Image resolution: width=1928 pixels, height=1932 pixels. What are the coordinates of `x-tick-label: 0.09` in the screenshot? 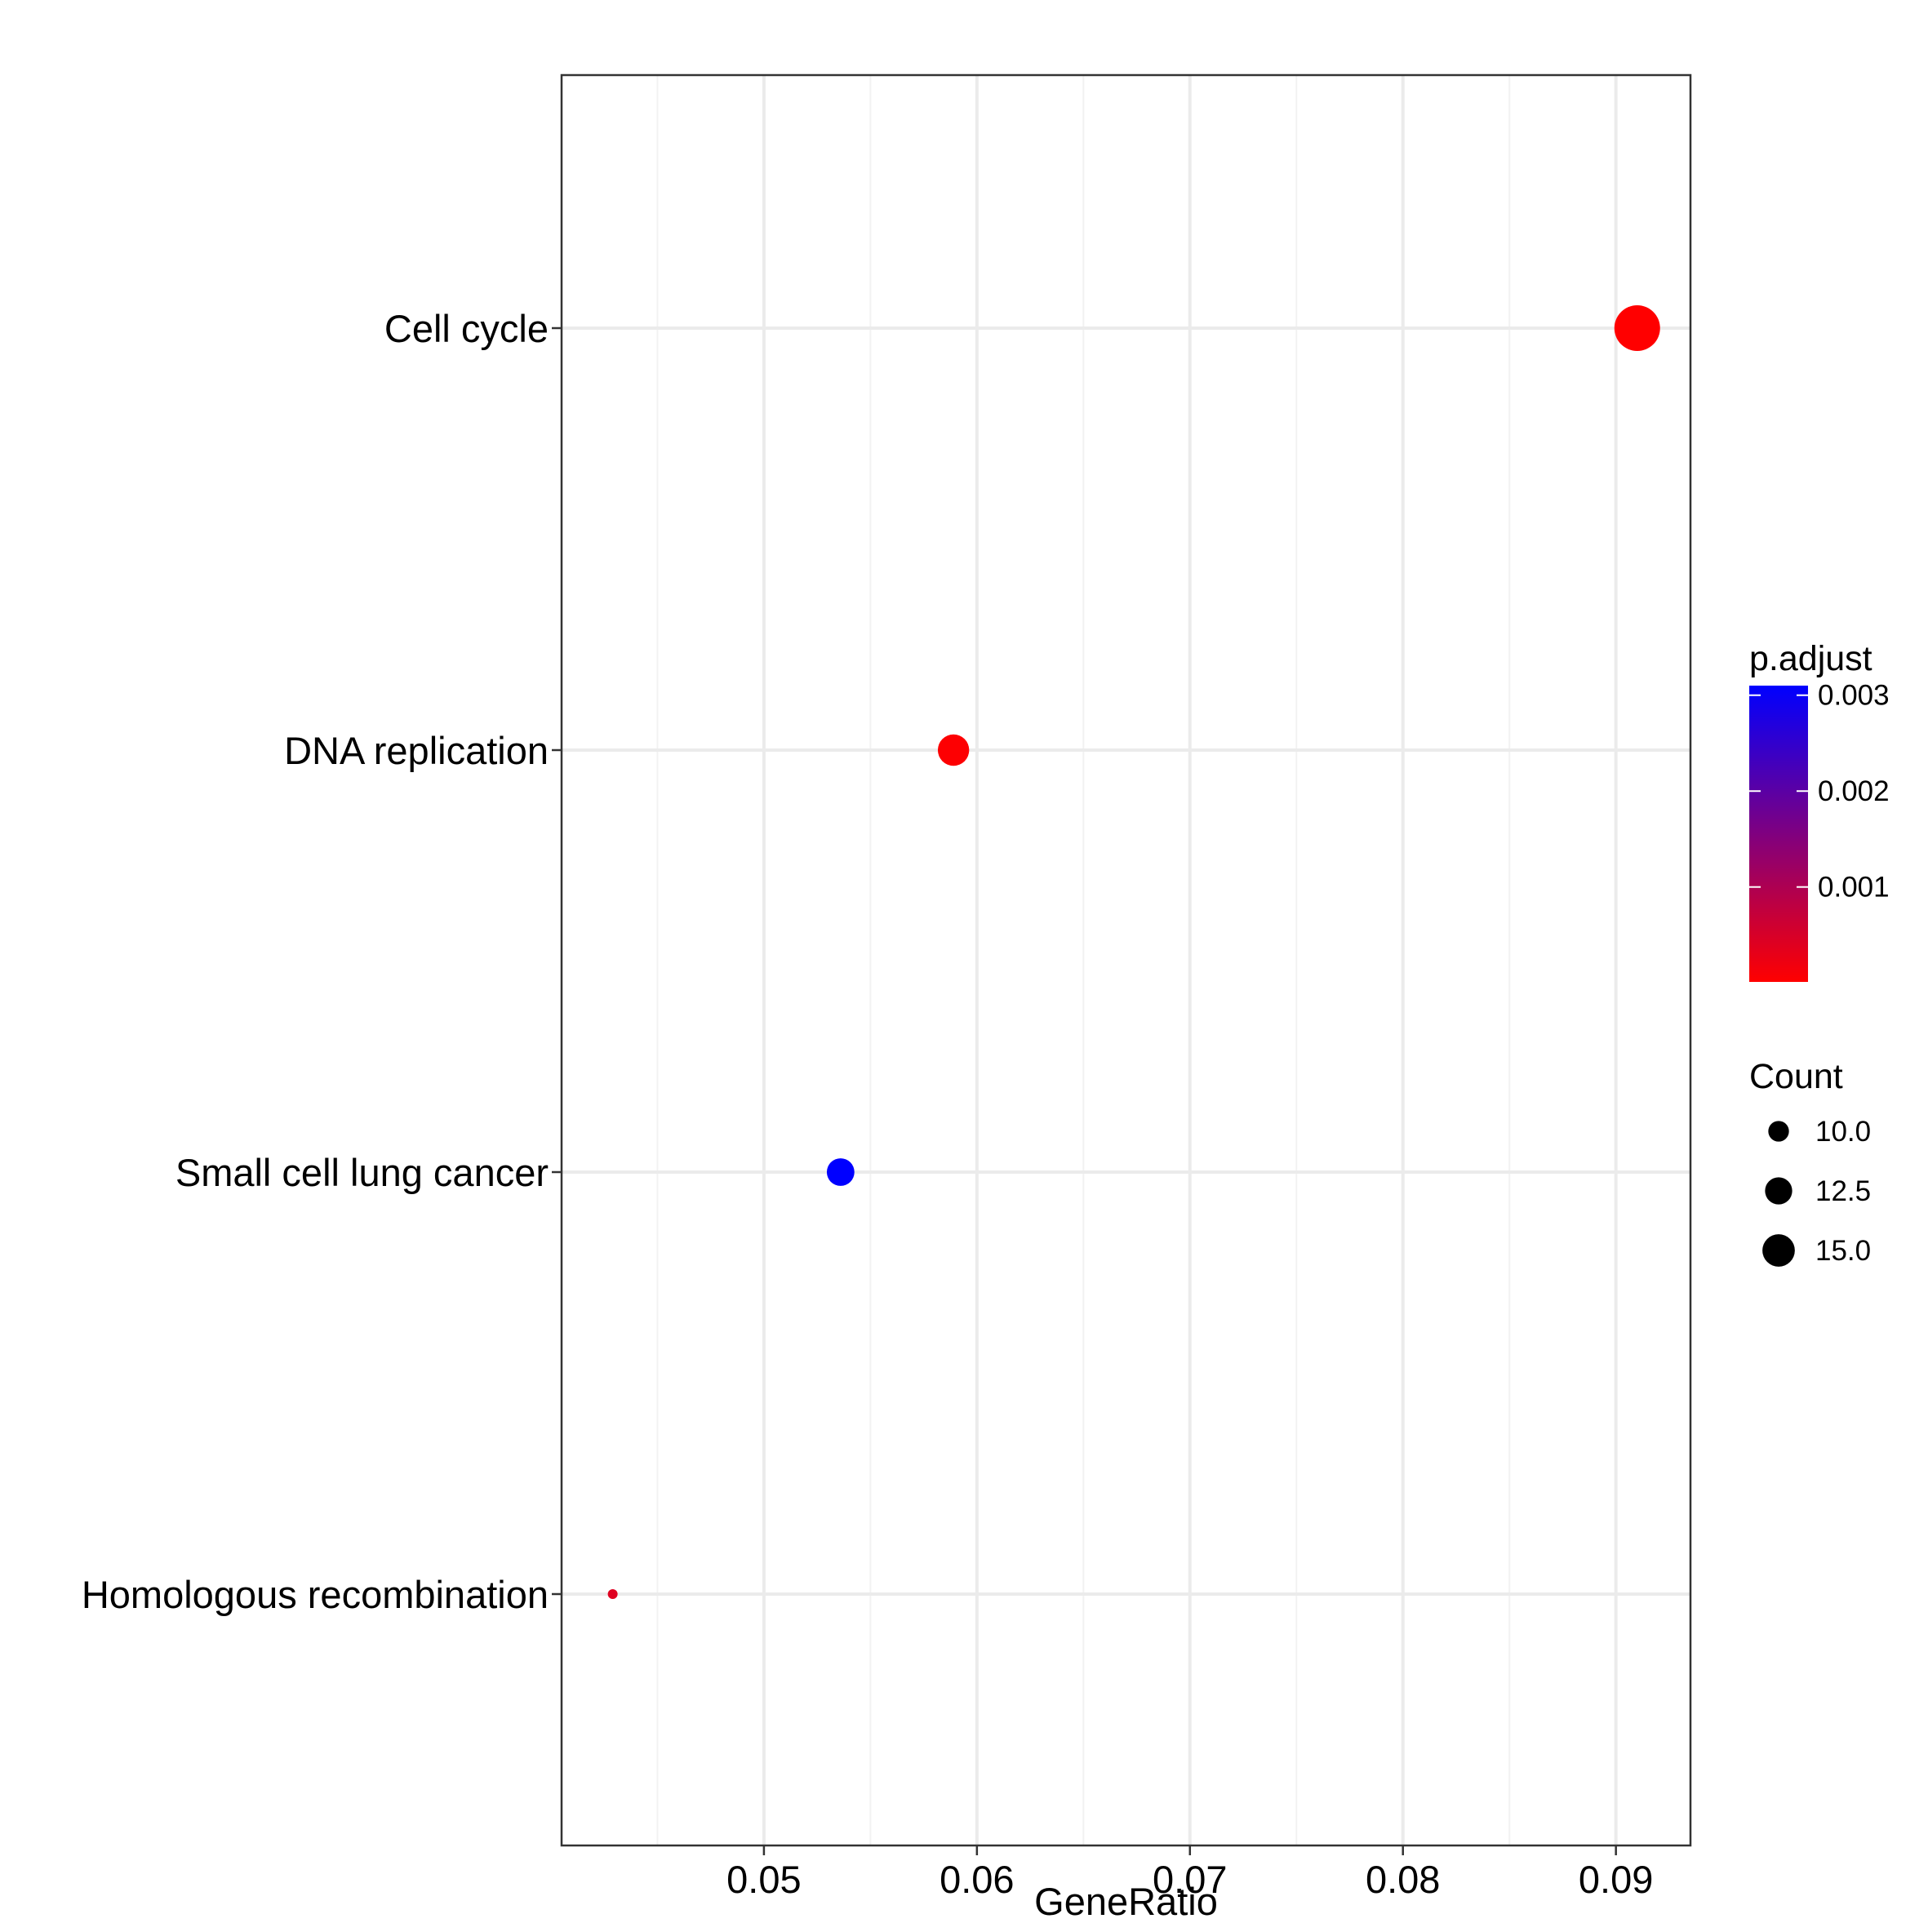 It's located at (1616, 1879).